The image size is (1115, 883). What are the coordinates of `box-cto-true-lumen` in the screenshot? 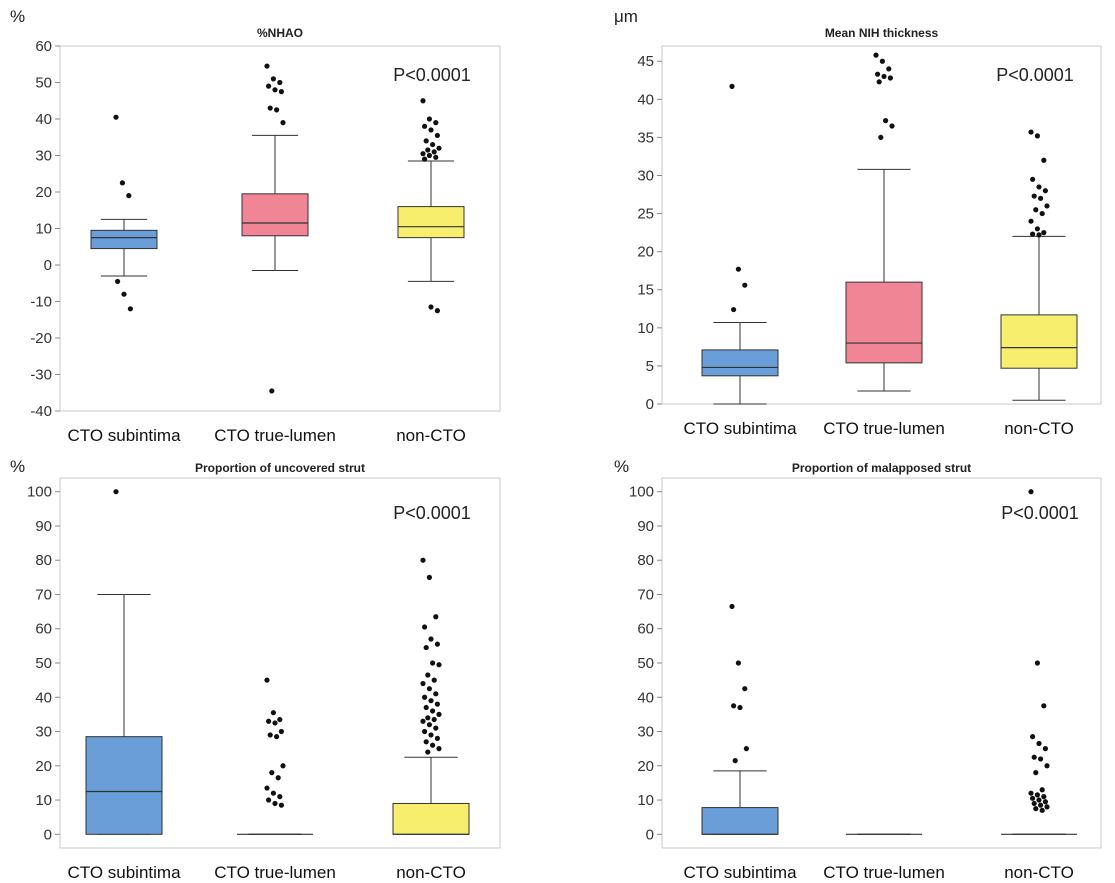 It's located at (275, 756).